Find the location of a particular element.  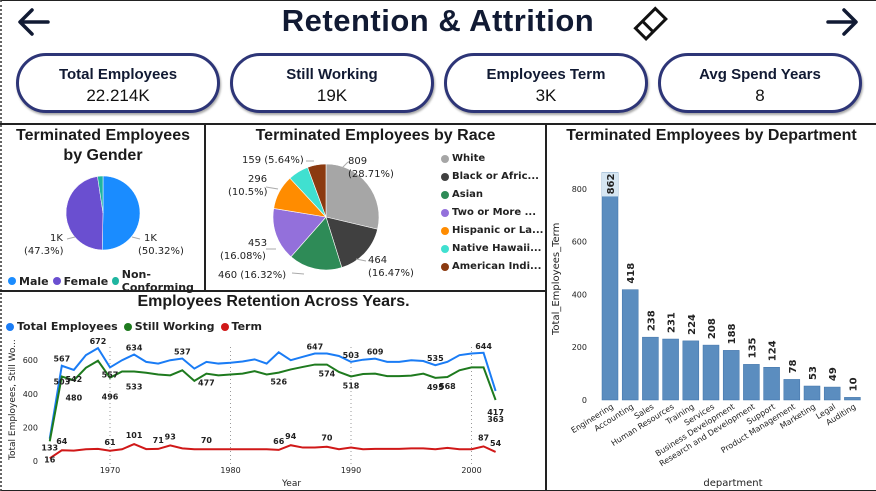

data-label: 537 is located at coordinates (182, 352).